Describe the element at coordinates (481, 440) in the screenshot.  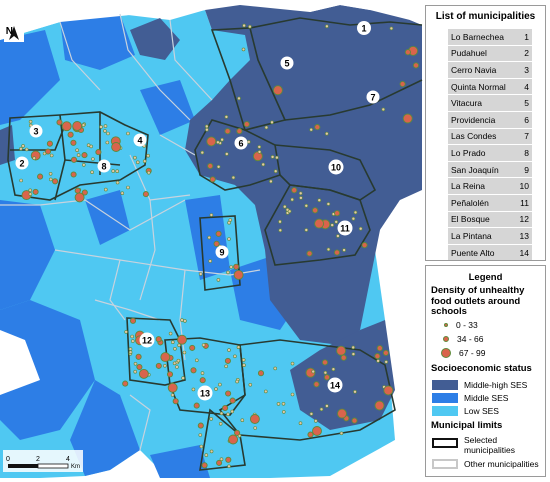
I see `limits-selected-label-1: Selected` at that location.